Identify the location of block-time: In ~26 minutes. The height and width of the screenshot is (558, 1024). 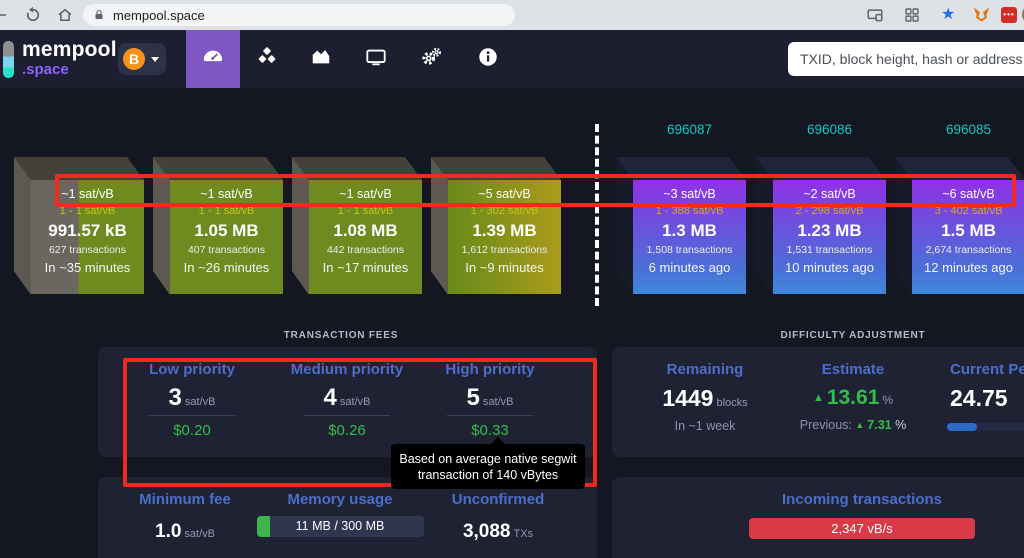
(226, 267).